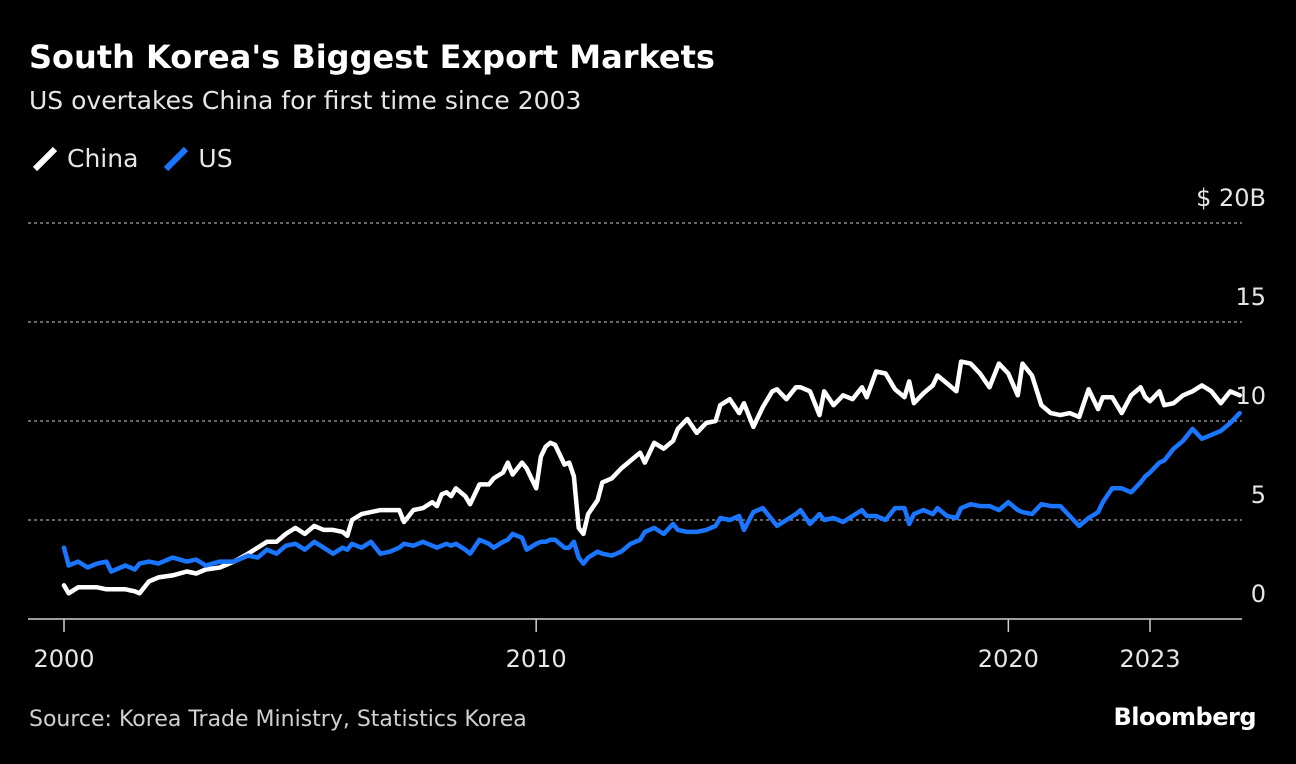  What do you see at coordinates (103, 158) in the screenshot?
I see `legend-label-china: China` at bounding box center [103, 158].